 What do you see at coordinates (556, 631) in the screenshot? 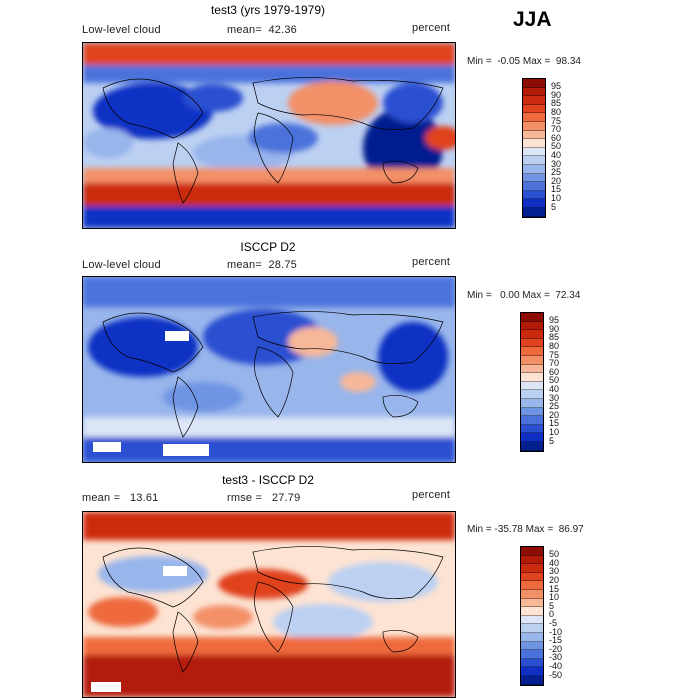
I see `colorbar-tick-label: -10` at bounding box center [556, 631].